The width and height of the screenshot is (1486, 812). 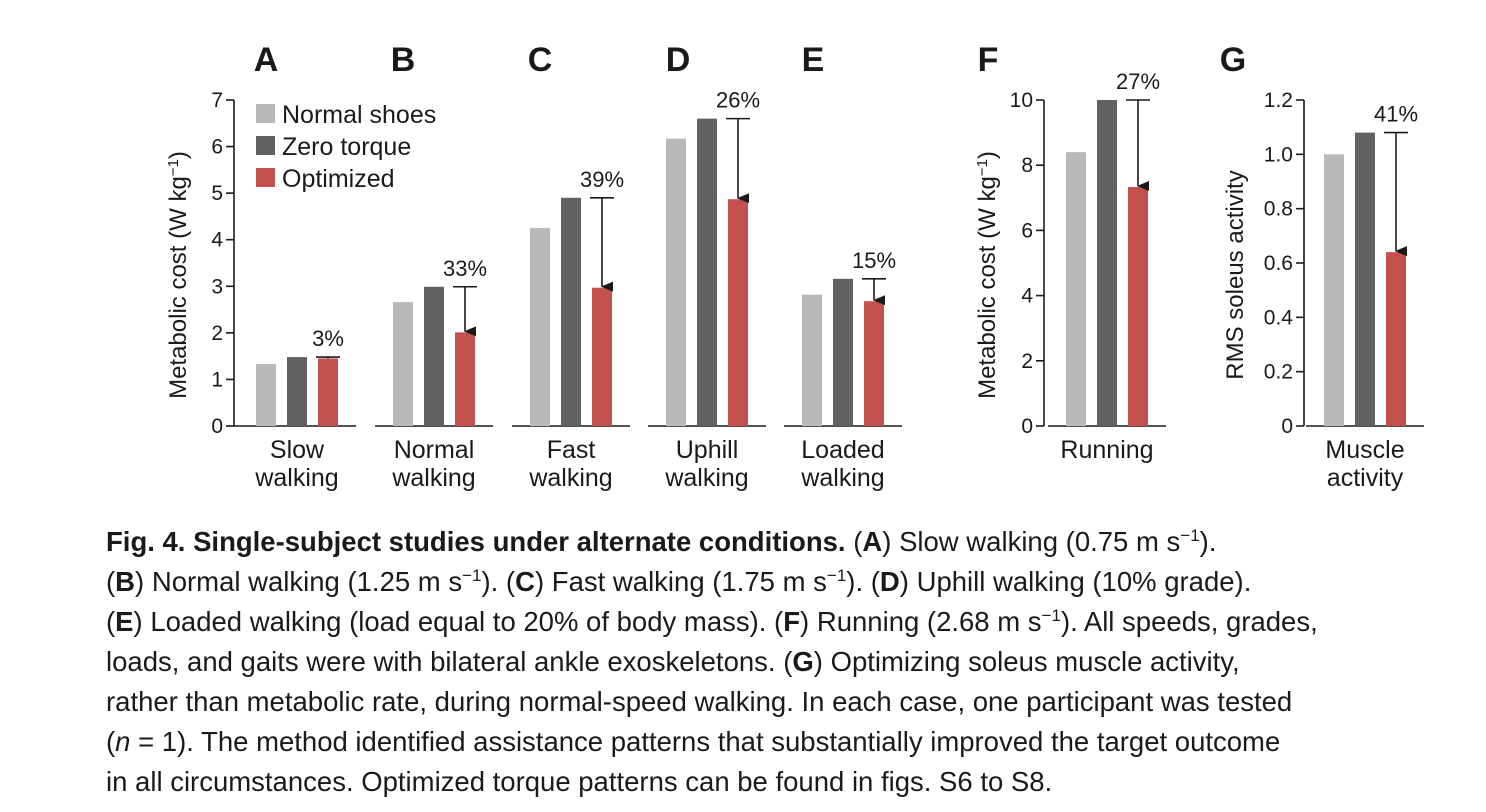 What do you see at coordinates (678, 60) in the screenshot?
I see `panel-letter-d: D` at bounding box center [678, 60].